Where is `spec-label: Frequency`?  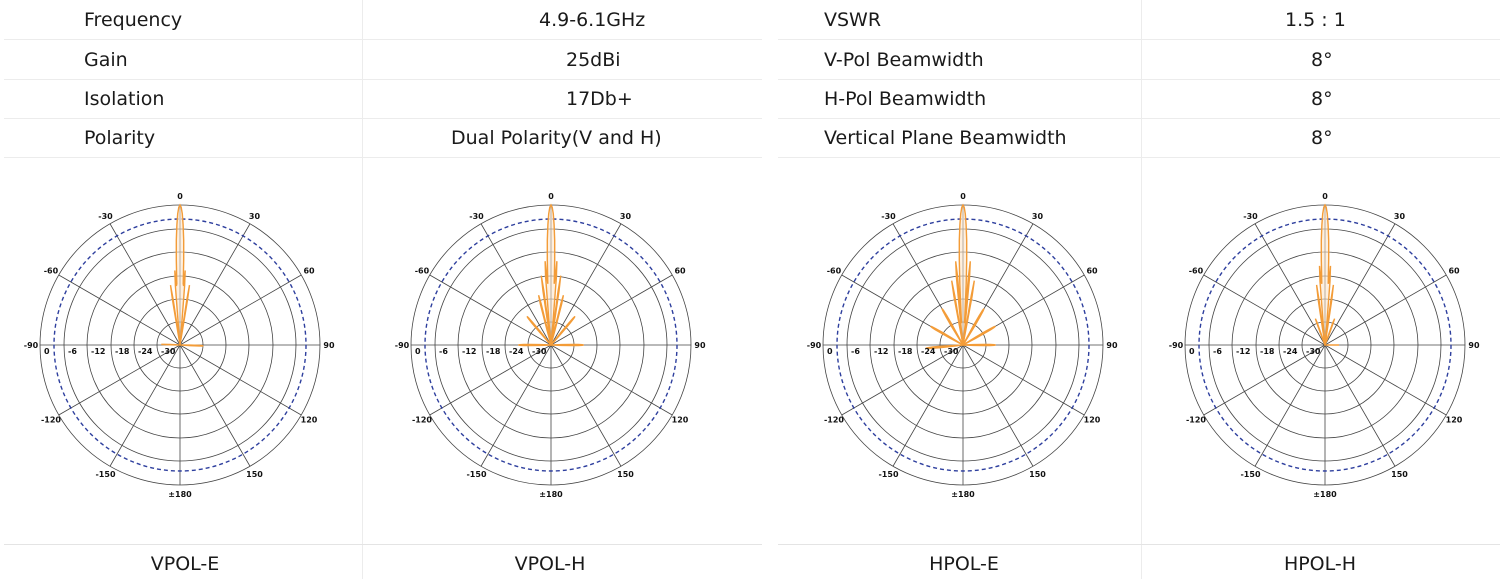 spec-label: Frequency is located at coordinates (133, 20).